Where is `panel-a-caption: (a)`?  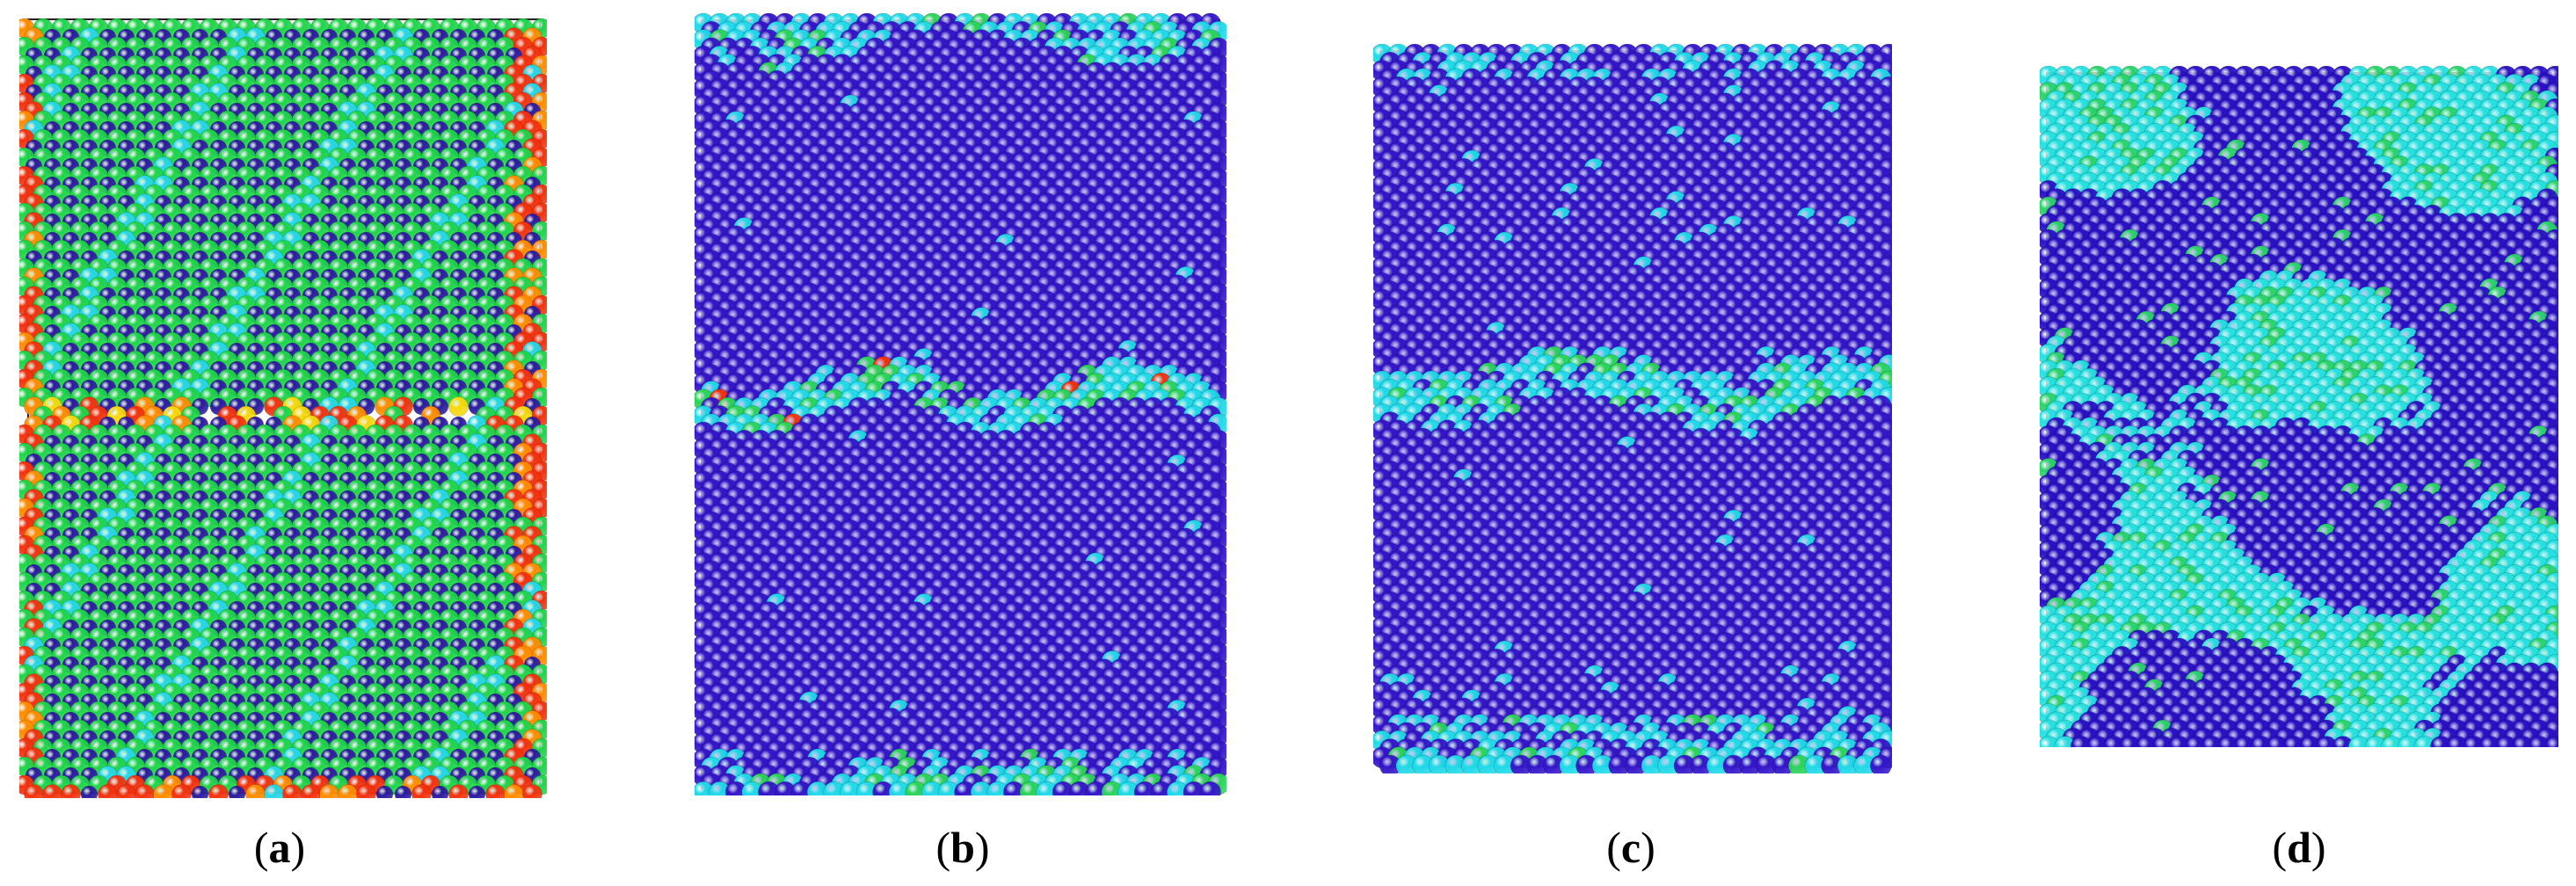
panel-a-caption: (a) is located at coordinates (279, 847).